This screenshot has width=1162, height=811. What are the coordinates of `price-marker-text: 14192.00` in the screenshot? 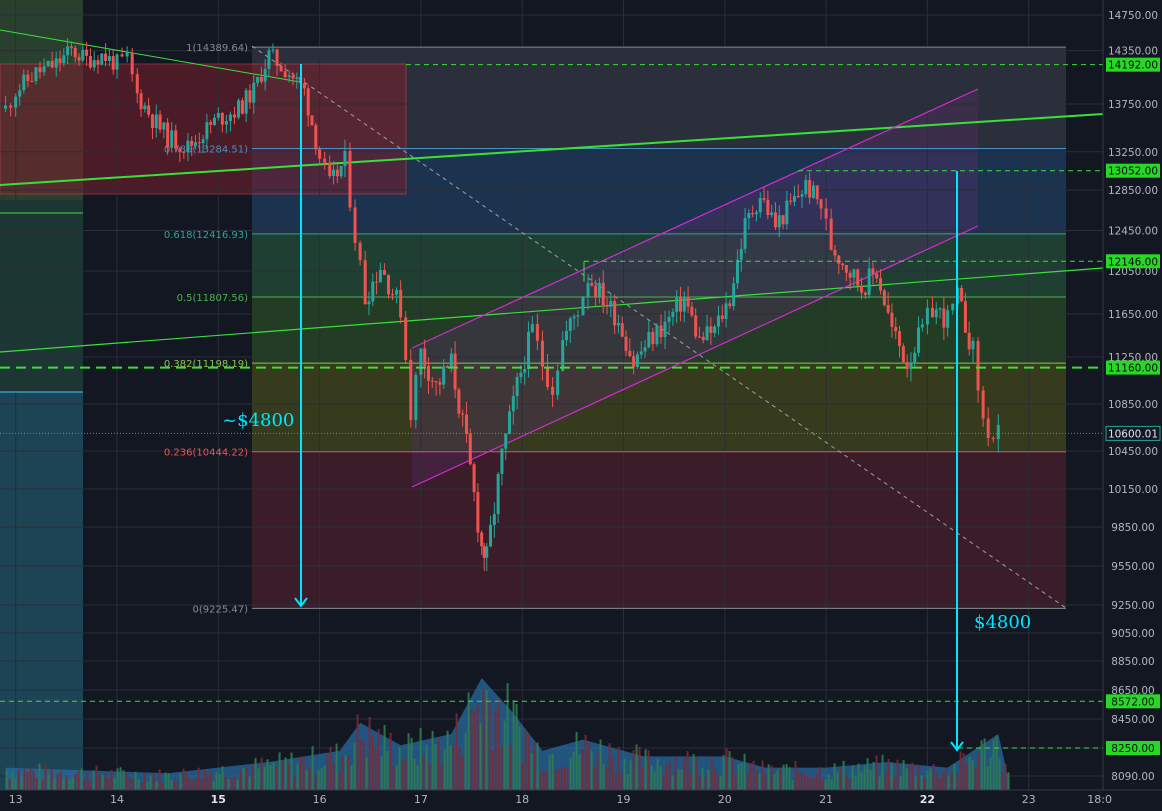 It's located at (1133, 66).